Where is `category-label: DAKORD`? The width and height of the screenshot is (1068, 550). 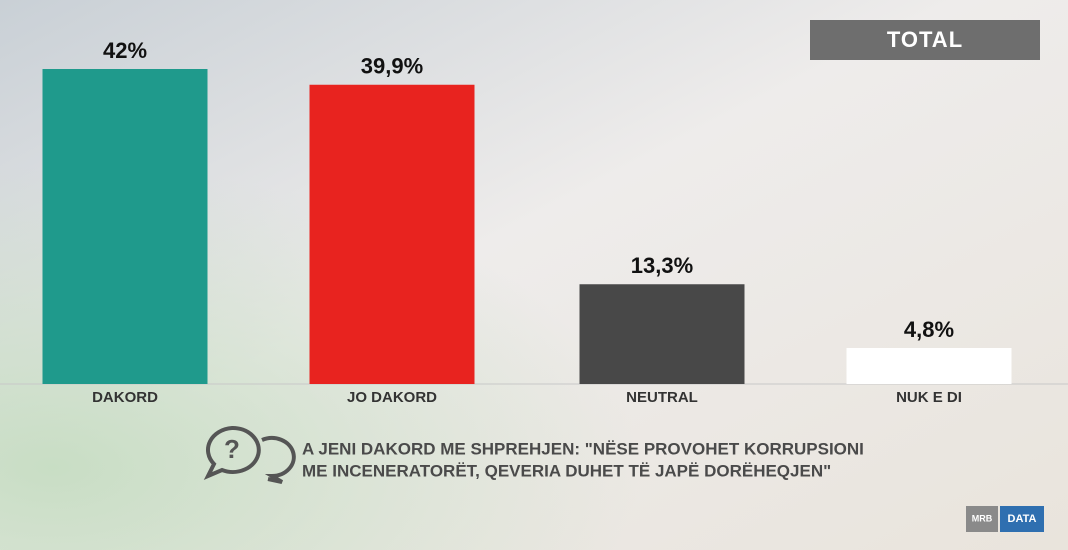
category-label: DAKORD is located at coordinates (125, 397).